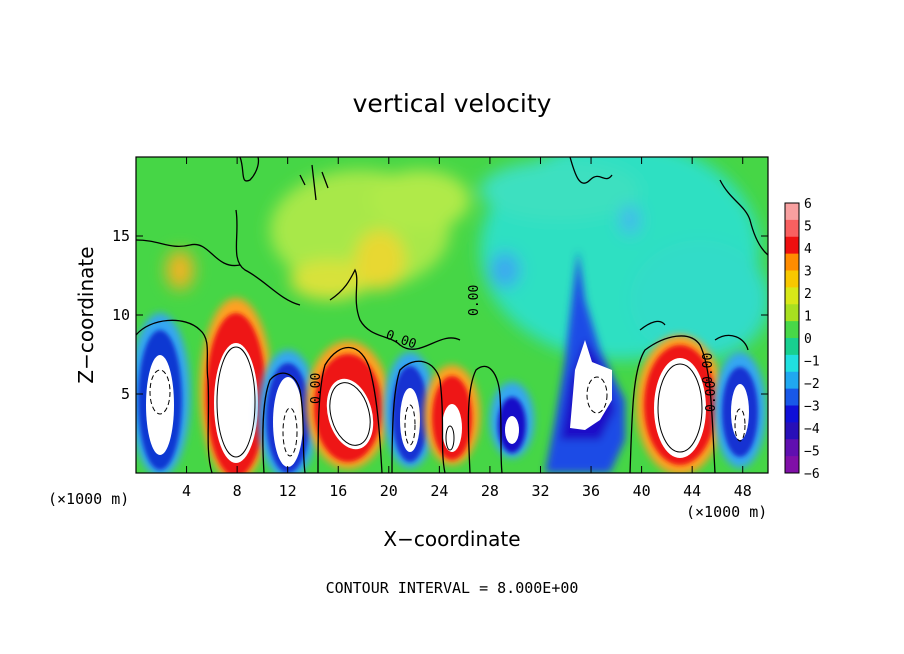  I want to click on y-tick-label: 15, so click(121, 236).